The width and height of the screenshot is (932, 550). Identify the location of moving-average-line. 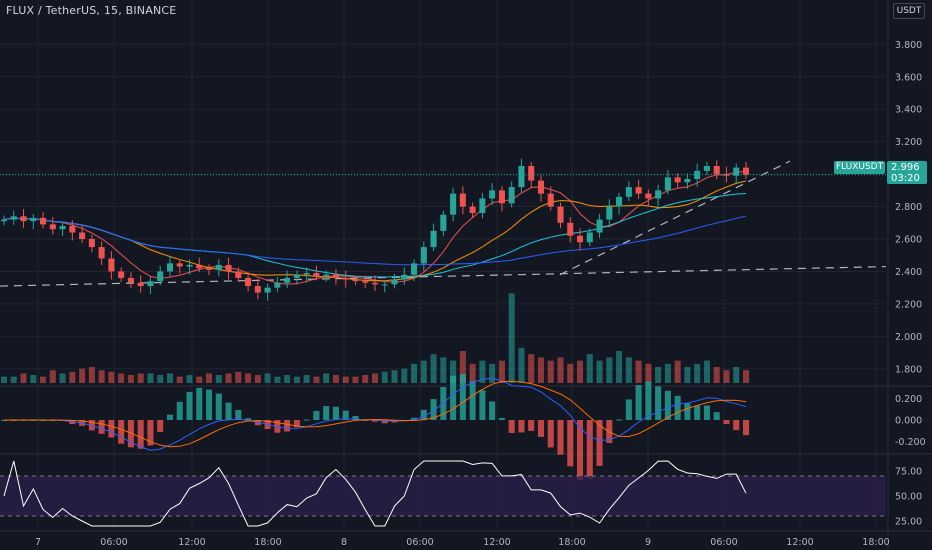
(375, 240).